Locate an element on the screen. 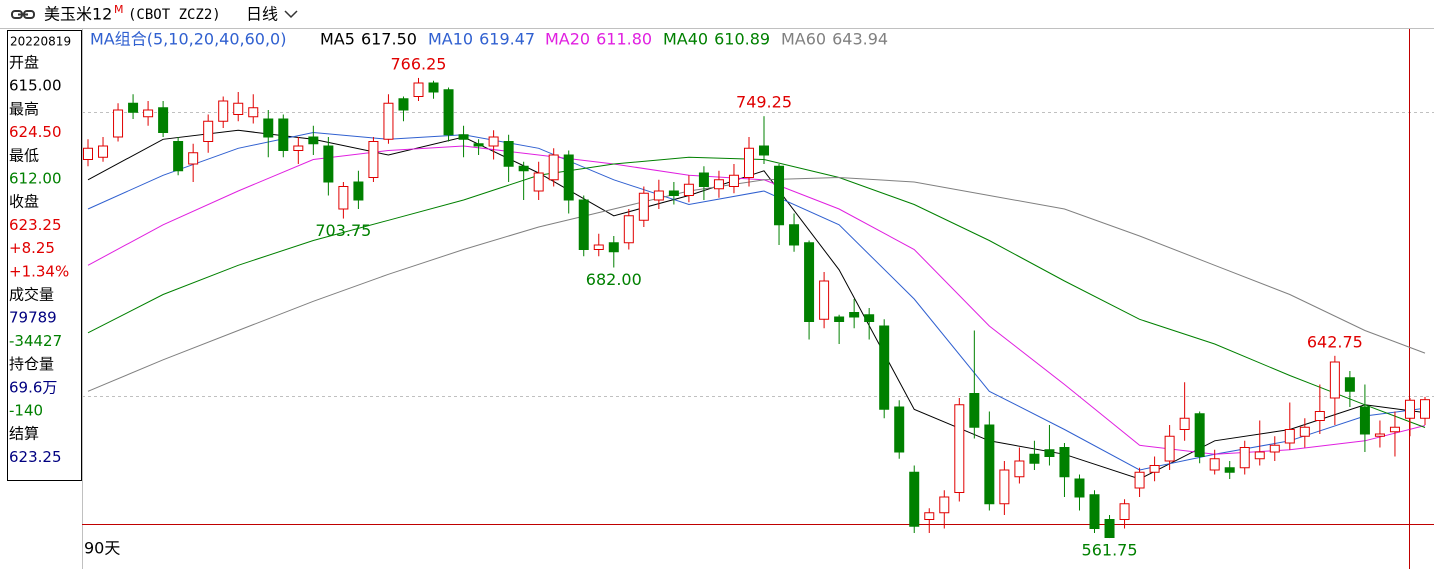  info-row: 615.00 is located at coordinates (35, 86).